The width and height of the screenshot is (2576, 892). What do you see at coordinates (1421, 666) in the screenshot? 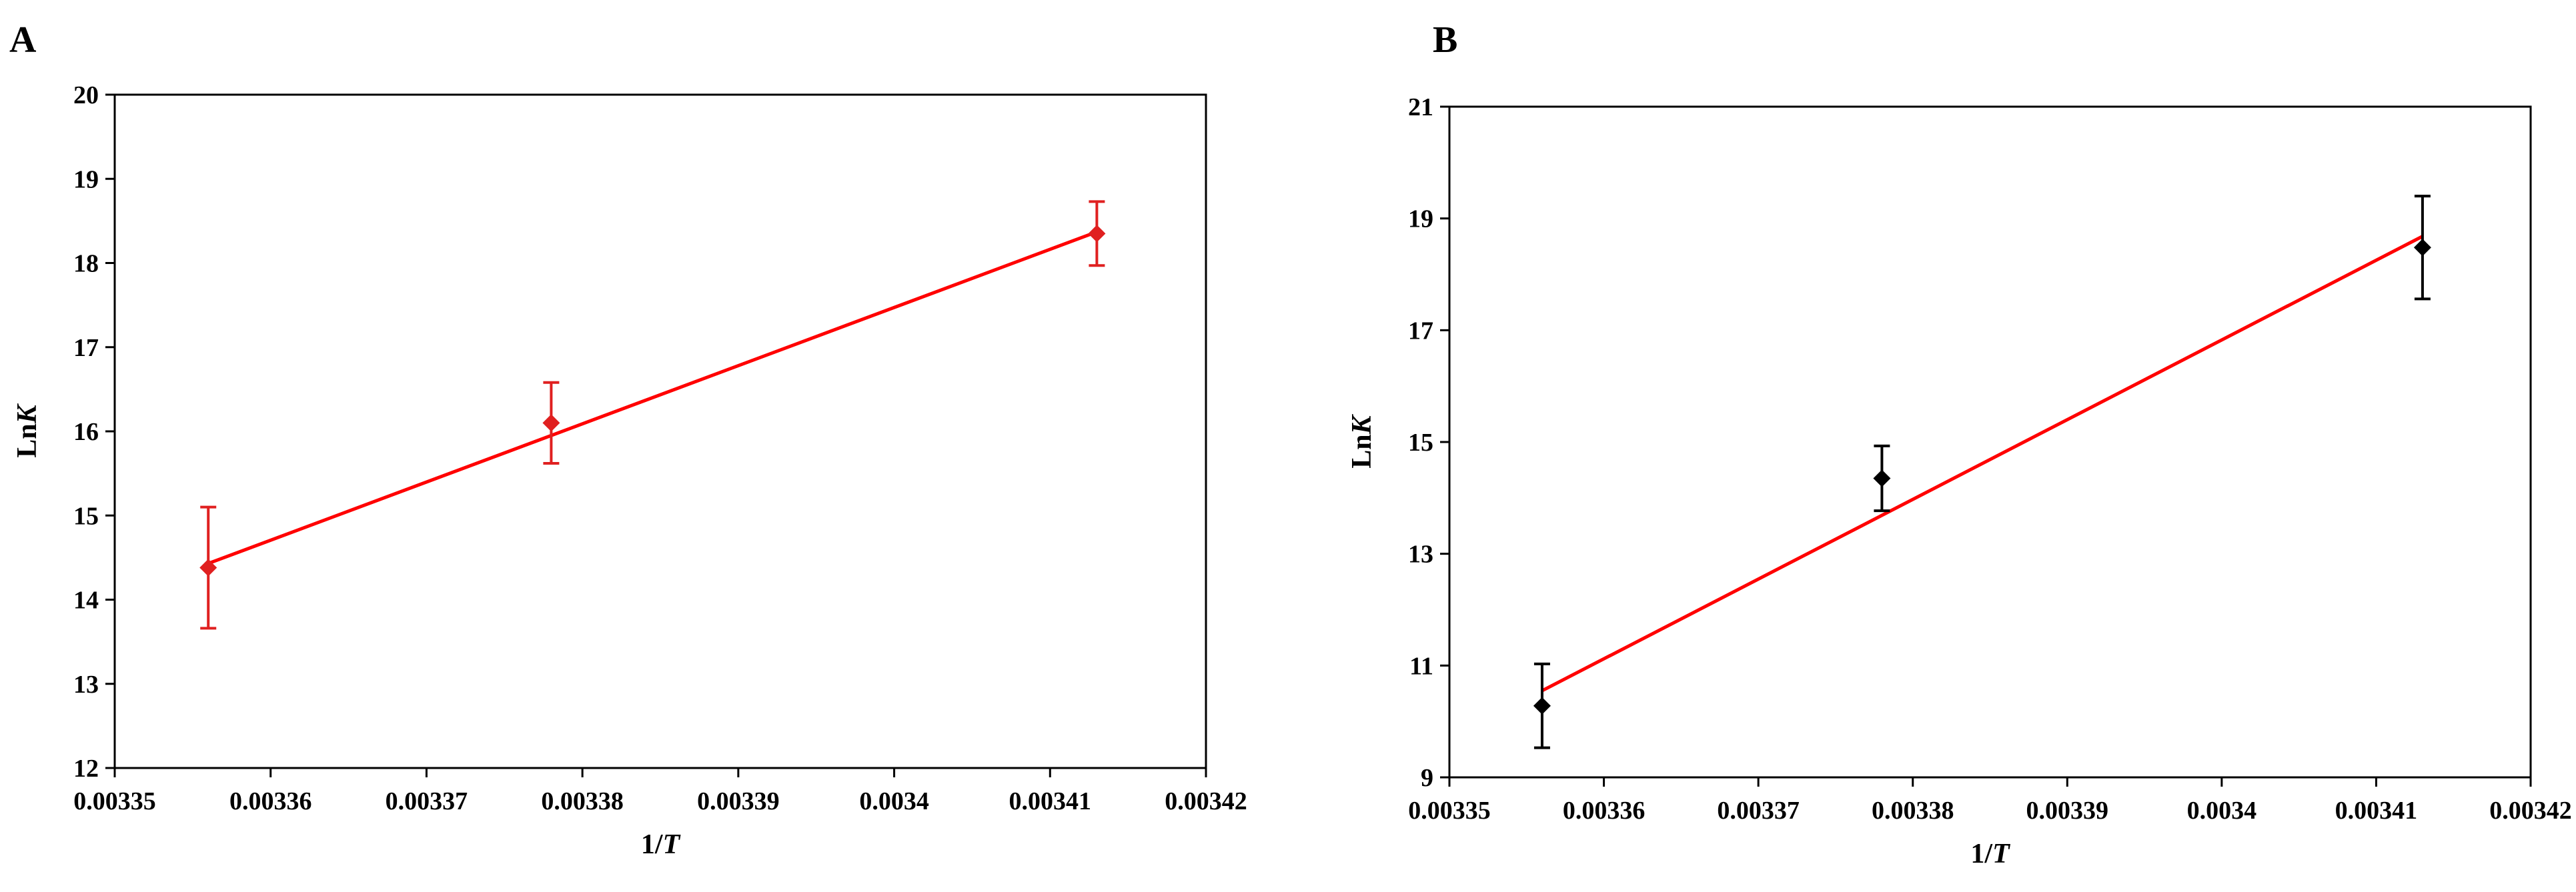
I see `y-tick-label: 11` at bounding box center [1421, 666].